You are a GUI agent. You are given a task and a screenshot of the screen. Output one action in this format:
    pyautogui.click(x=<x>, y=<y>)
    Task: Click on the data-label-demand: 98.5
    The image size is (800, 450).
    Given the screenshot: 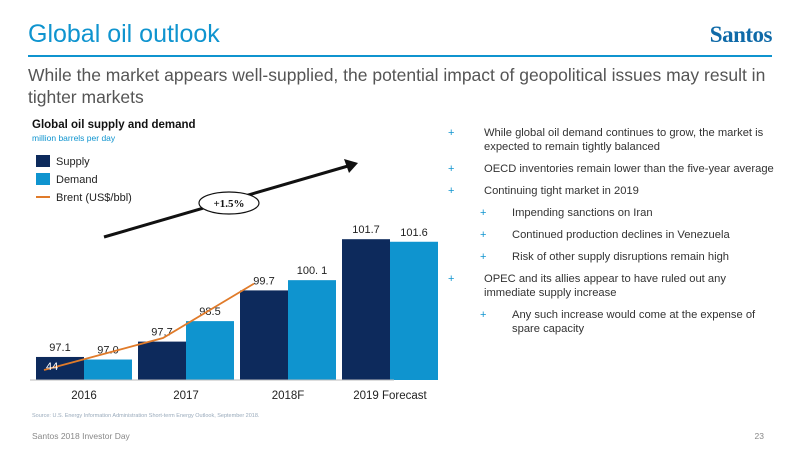 What is the action you would take?
    pyautogui.click(x=209, y=312)
    